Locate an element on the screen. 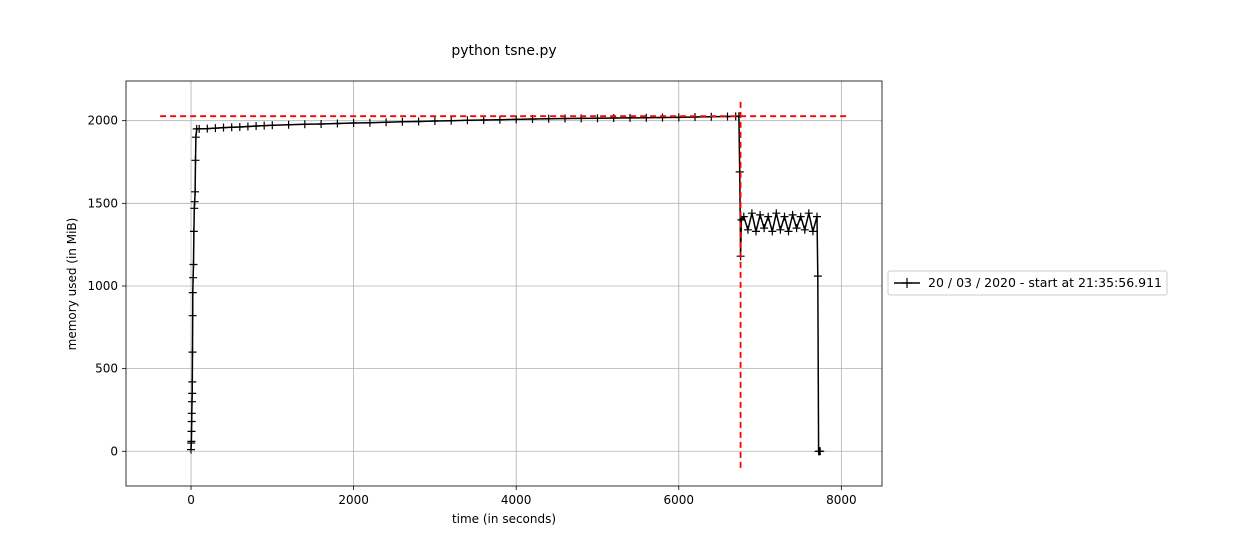 This screenshot has height=540, width=1260. y-tick-label: 1500 is located at coordinates (102, 203).